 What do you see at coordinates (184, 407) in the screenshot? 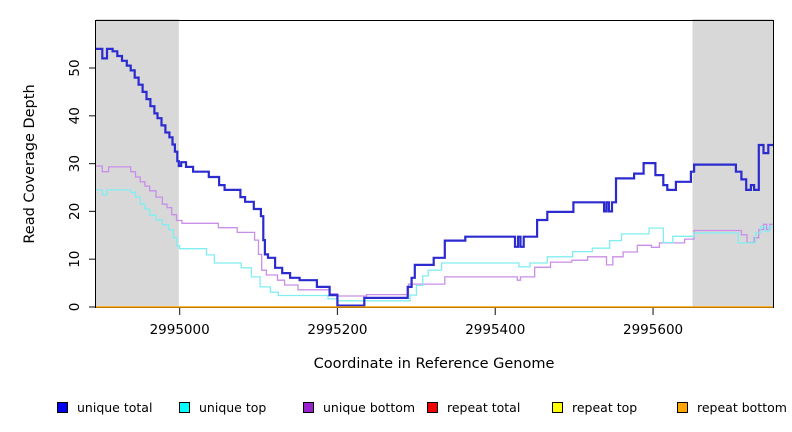
I see `legend-swatch-unique-top-icon` at bounding box center [184, 407].